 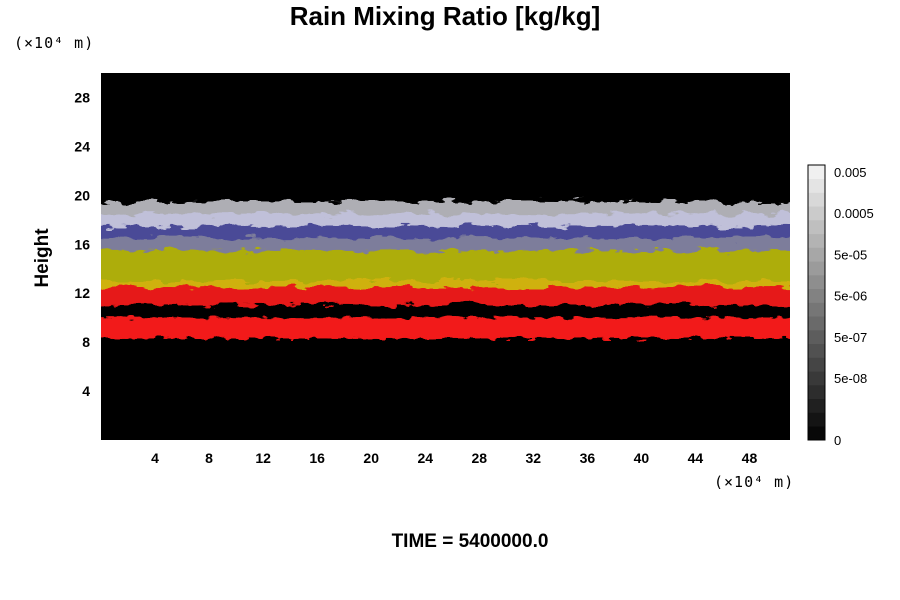 I want to click on y-tick-label: 4, so click(x=86, y=391).